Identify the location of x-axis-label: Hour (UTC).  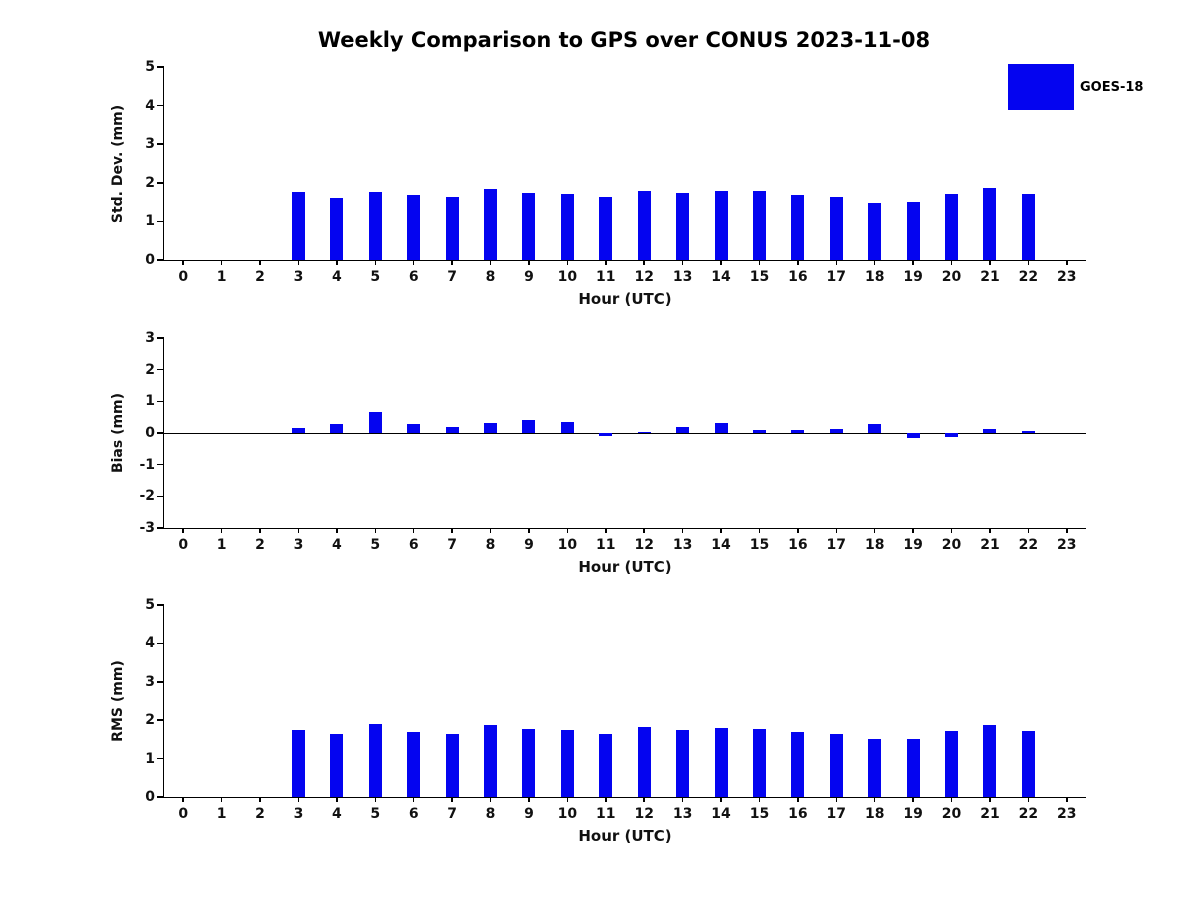
(625, 836).